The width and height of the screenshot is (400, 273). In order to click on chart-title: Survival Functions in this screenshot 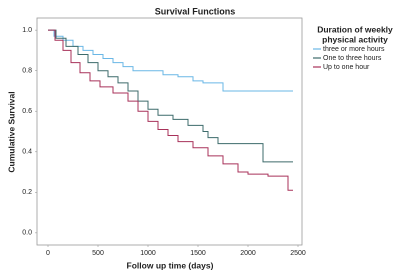, I will do `click(195, 11)`.